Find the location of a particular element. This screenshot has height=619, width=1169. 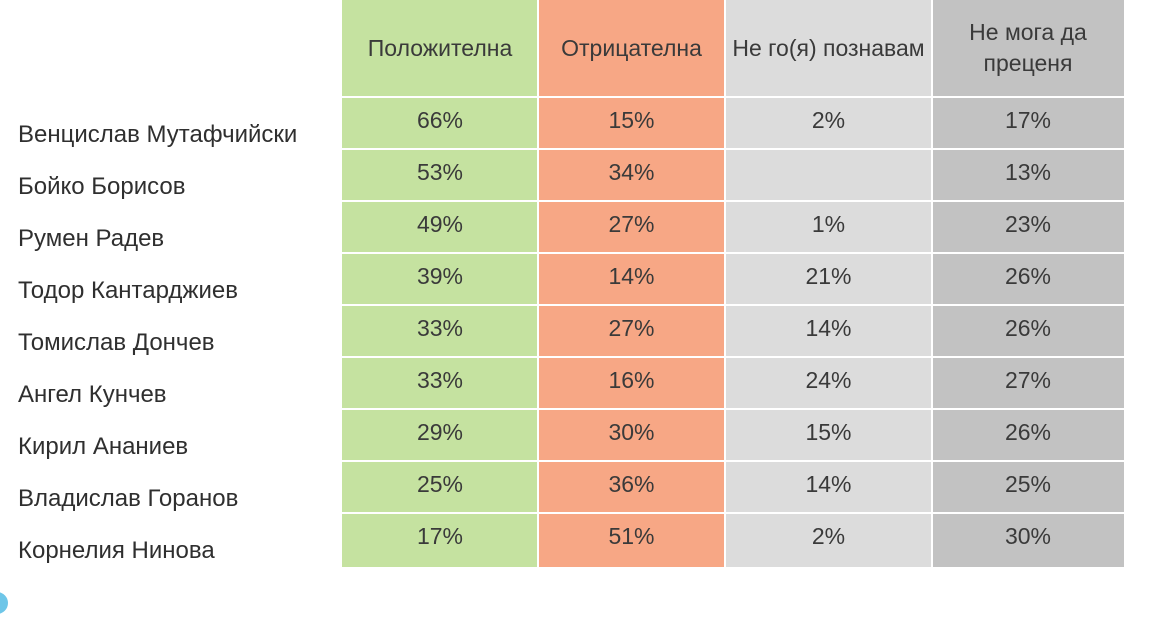

column-header-1: Положителна is located at coordinates (440, 48).